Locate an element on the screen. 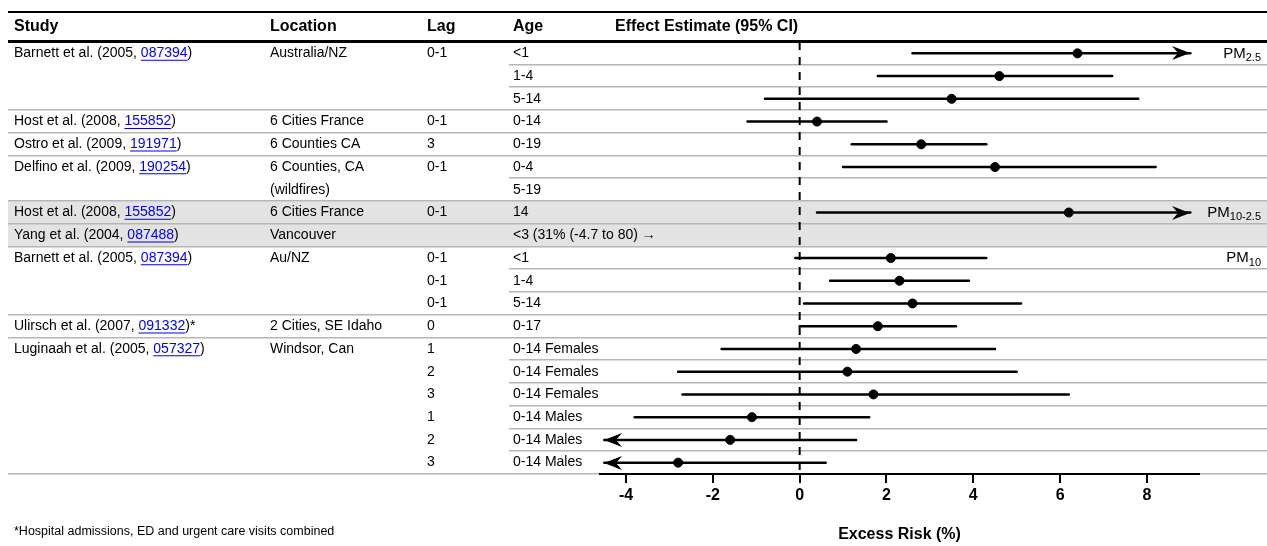 This screenshot has width=1267, height=546. text: Ostro et al. (2009, 191971) is located at coordinates (98, 143).